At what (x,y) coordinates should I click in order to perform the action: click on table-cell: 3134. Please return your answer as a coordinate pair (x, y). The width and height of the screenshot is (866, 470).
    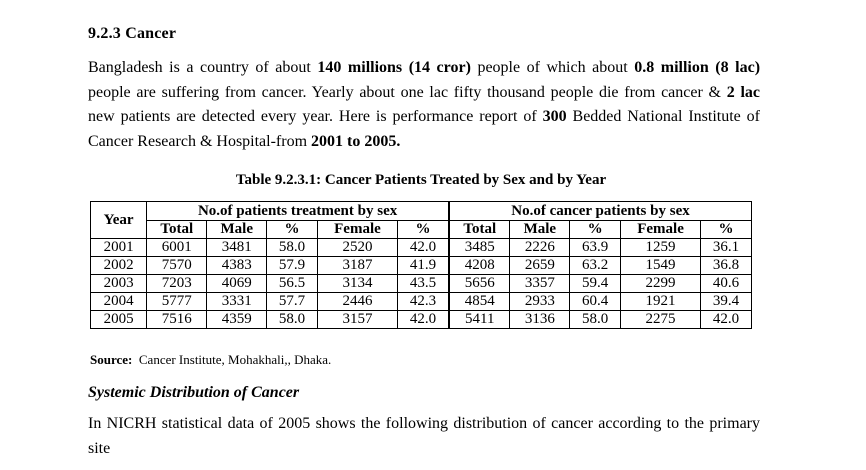
    Looking at the image, I should click on (357, 283).